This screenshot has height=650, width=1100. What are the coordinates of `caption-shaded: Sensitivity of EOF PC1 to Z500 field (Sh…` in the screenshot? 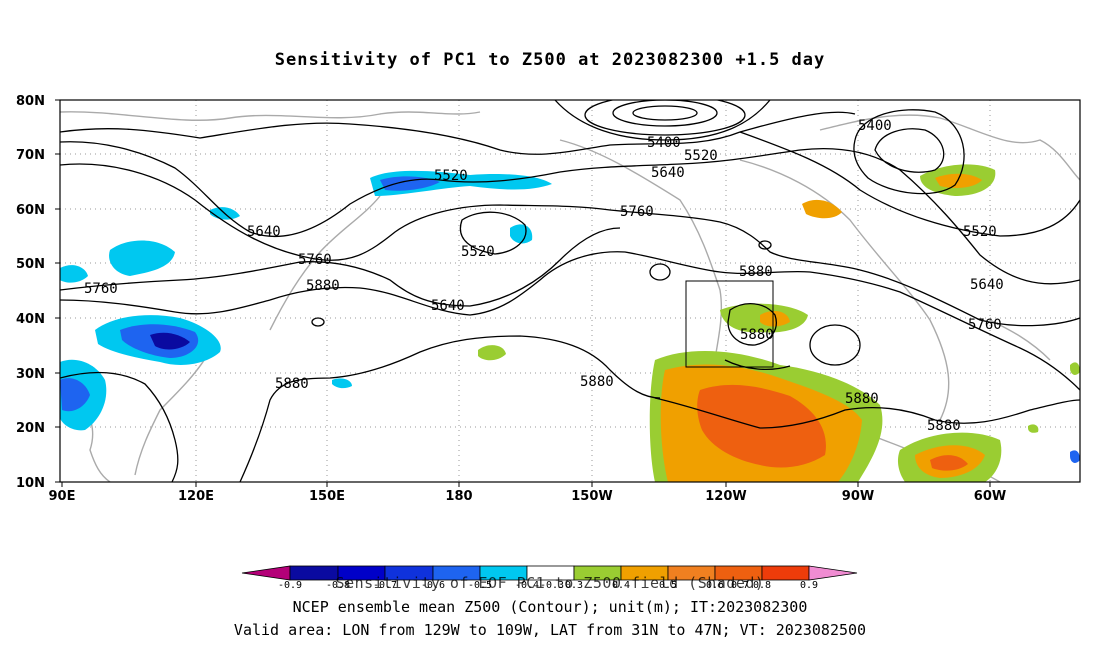 It's located at (550, 583).